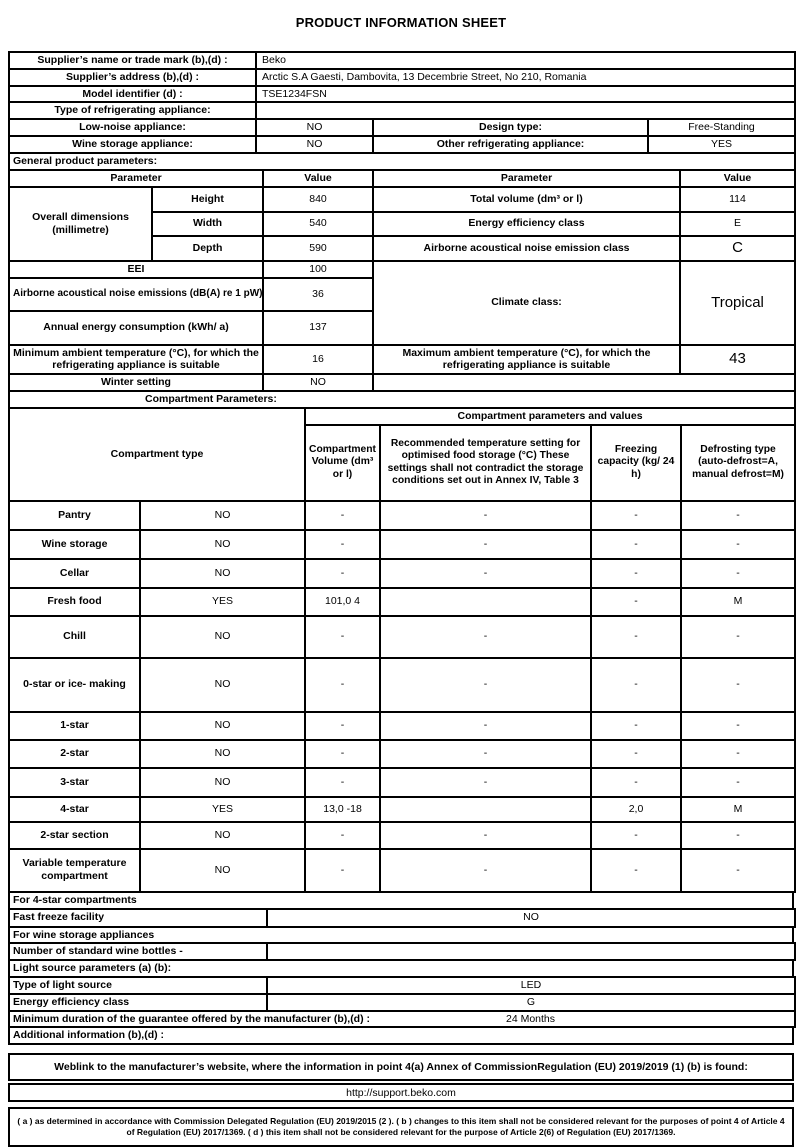 This screenshot has height=1147, width=802. What do you see at coordinates (318, 382) in the screenshot?
I see `winter-setting-value: NO` at bounding box center [318, 382].